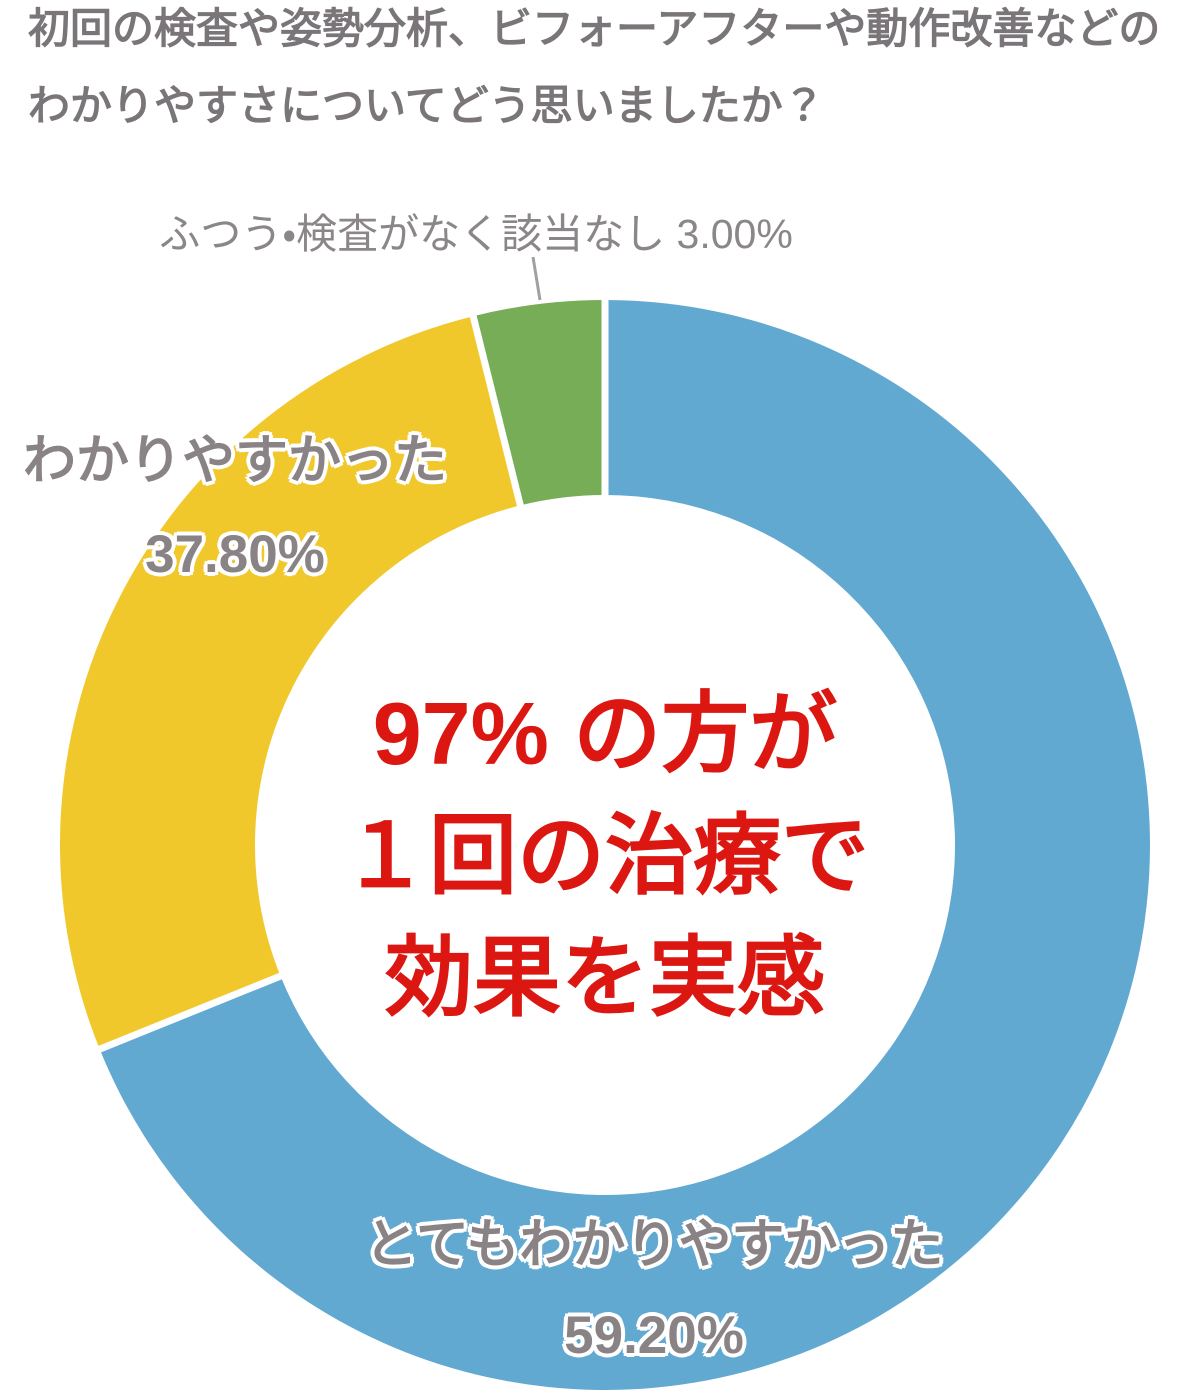 The image size is (1186, 1397). Describe the element at coordinates (536, 278) in the screenshot. I see `leader-line` at that location.